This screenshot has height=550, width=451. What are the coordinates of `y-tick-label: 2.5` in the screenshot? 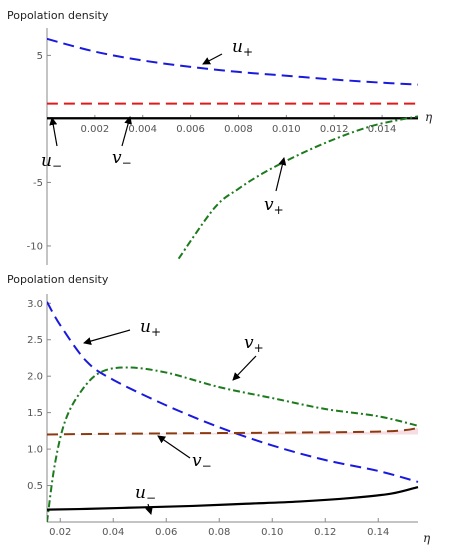 It's located at (35, 340).